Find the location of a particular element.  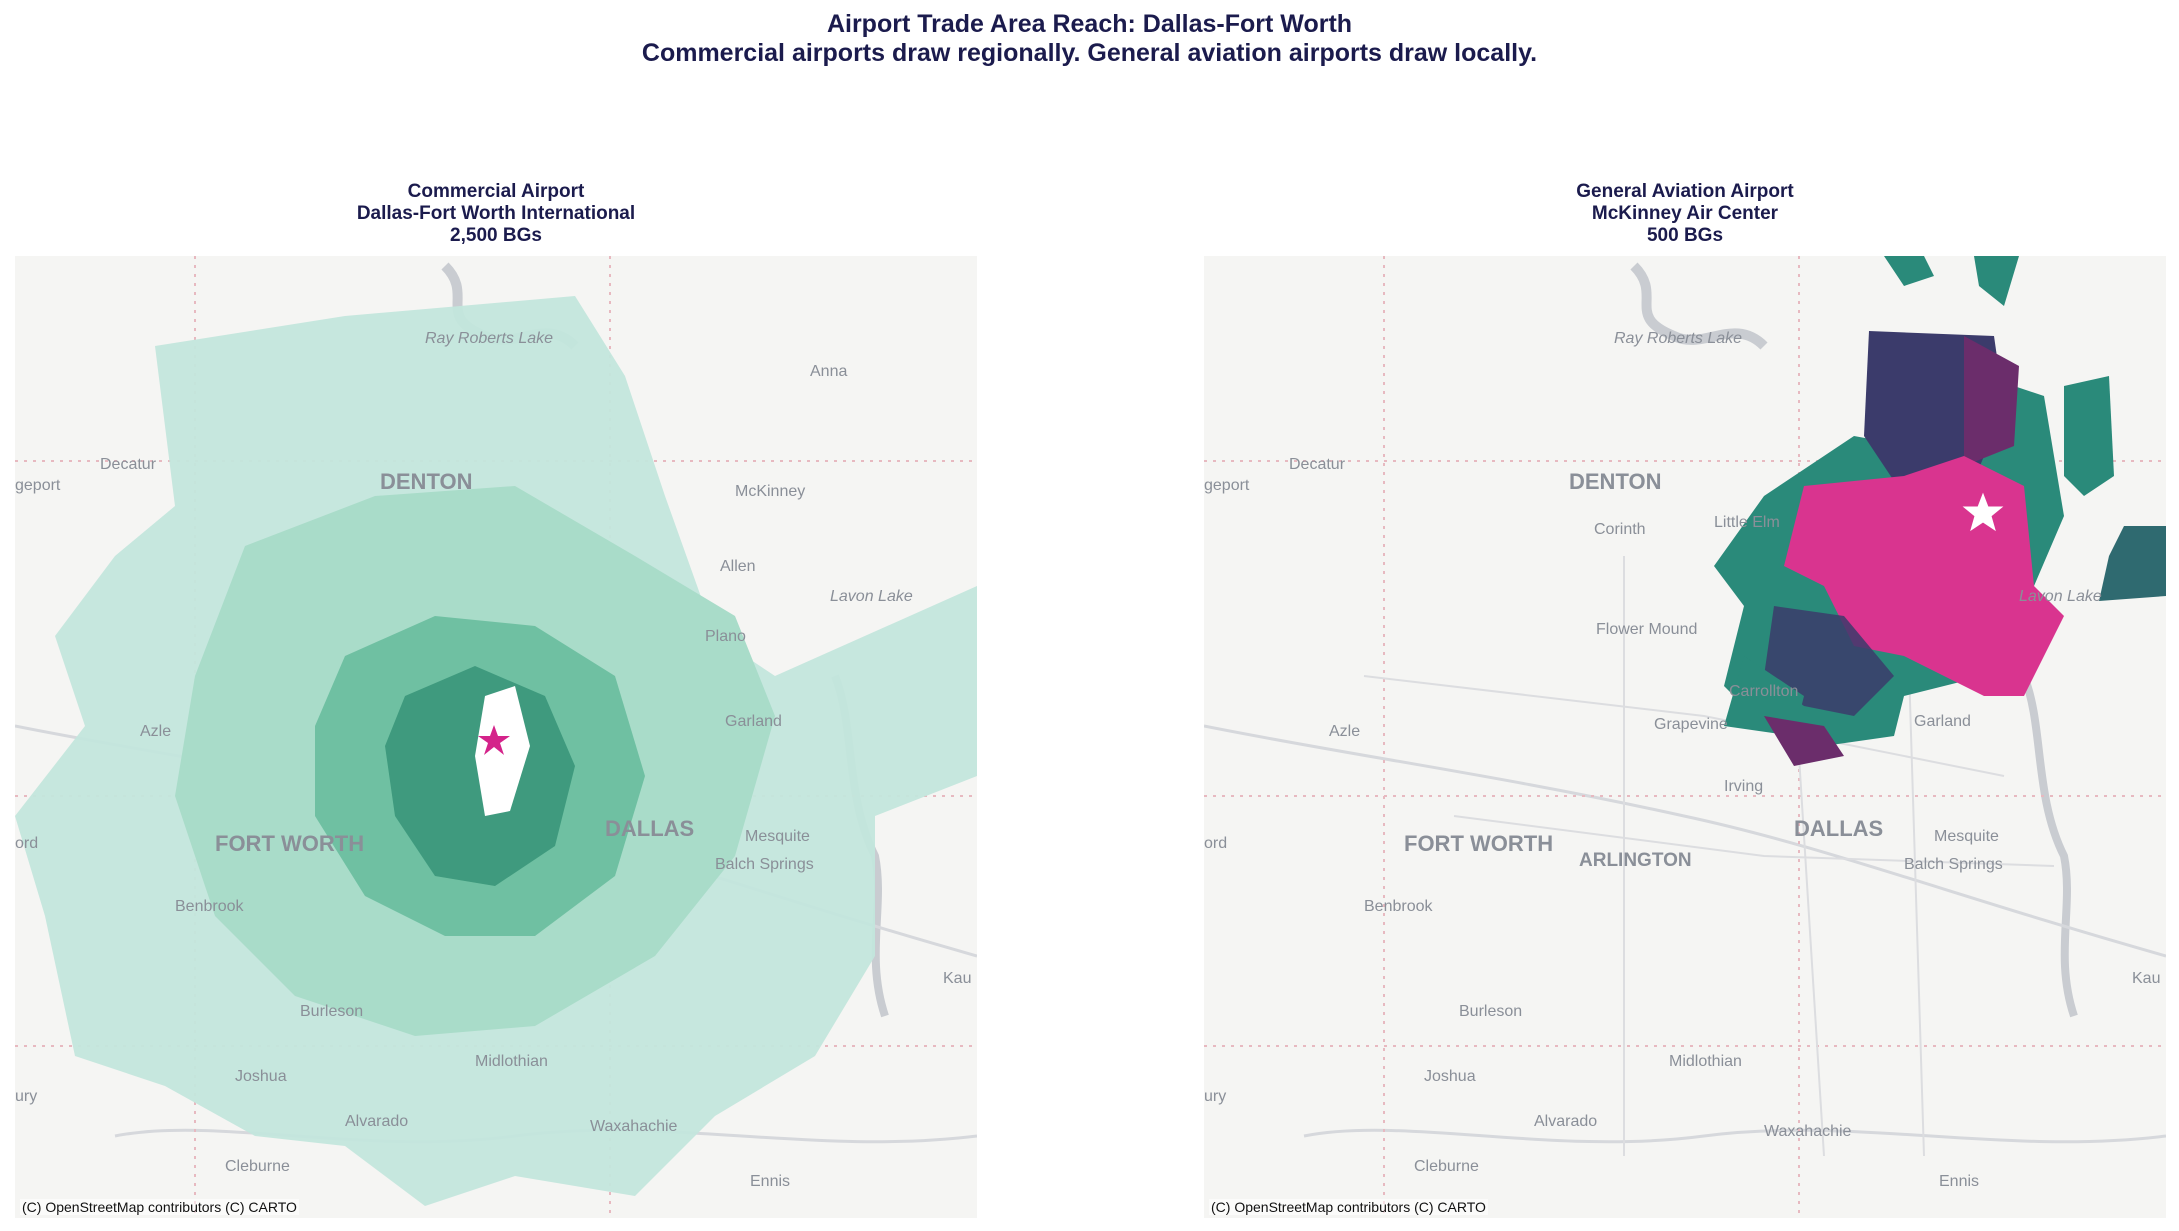

label-allen: Allen is located at coordinates (738, 566).